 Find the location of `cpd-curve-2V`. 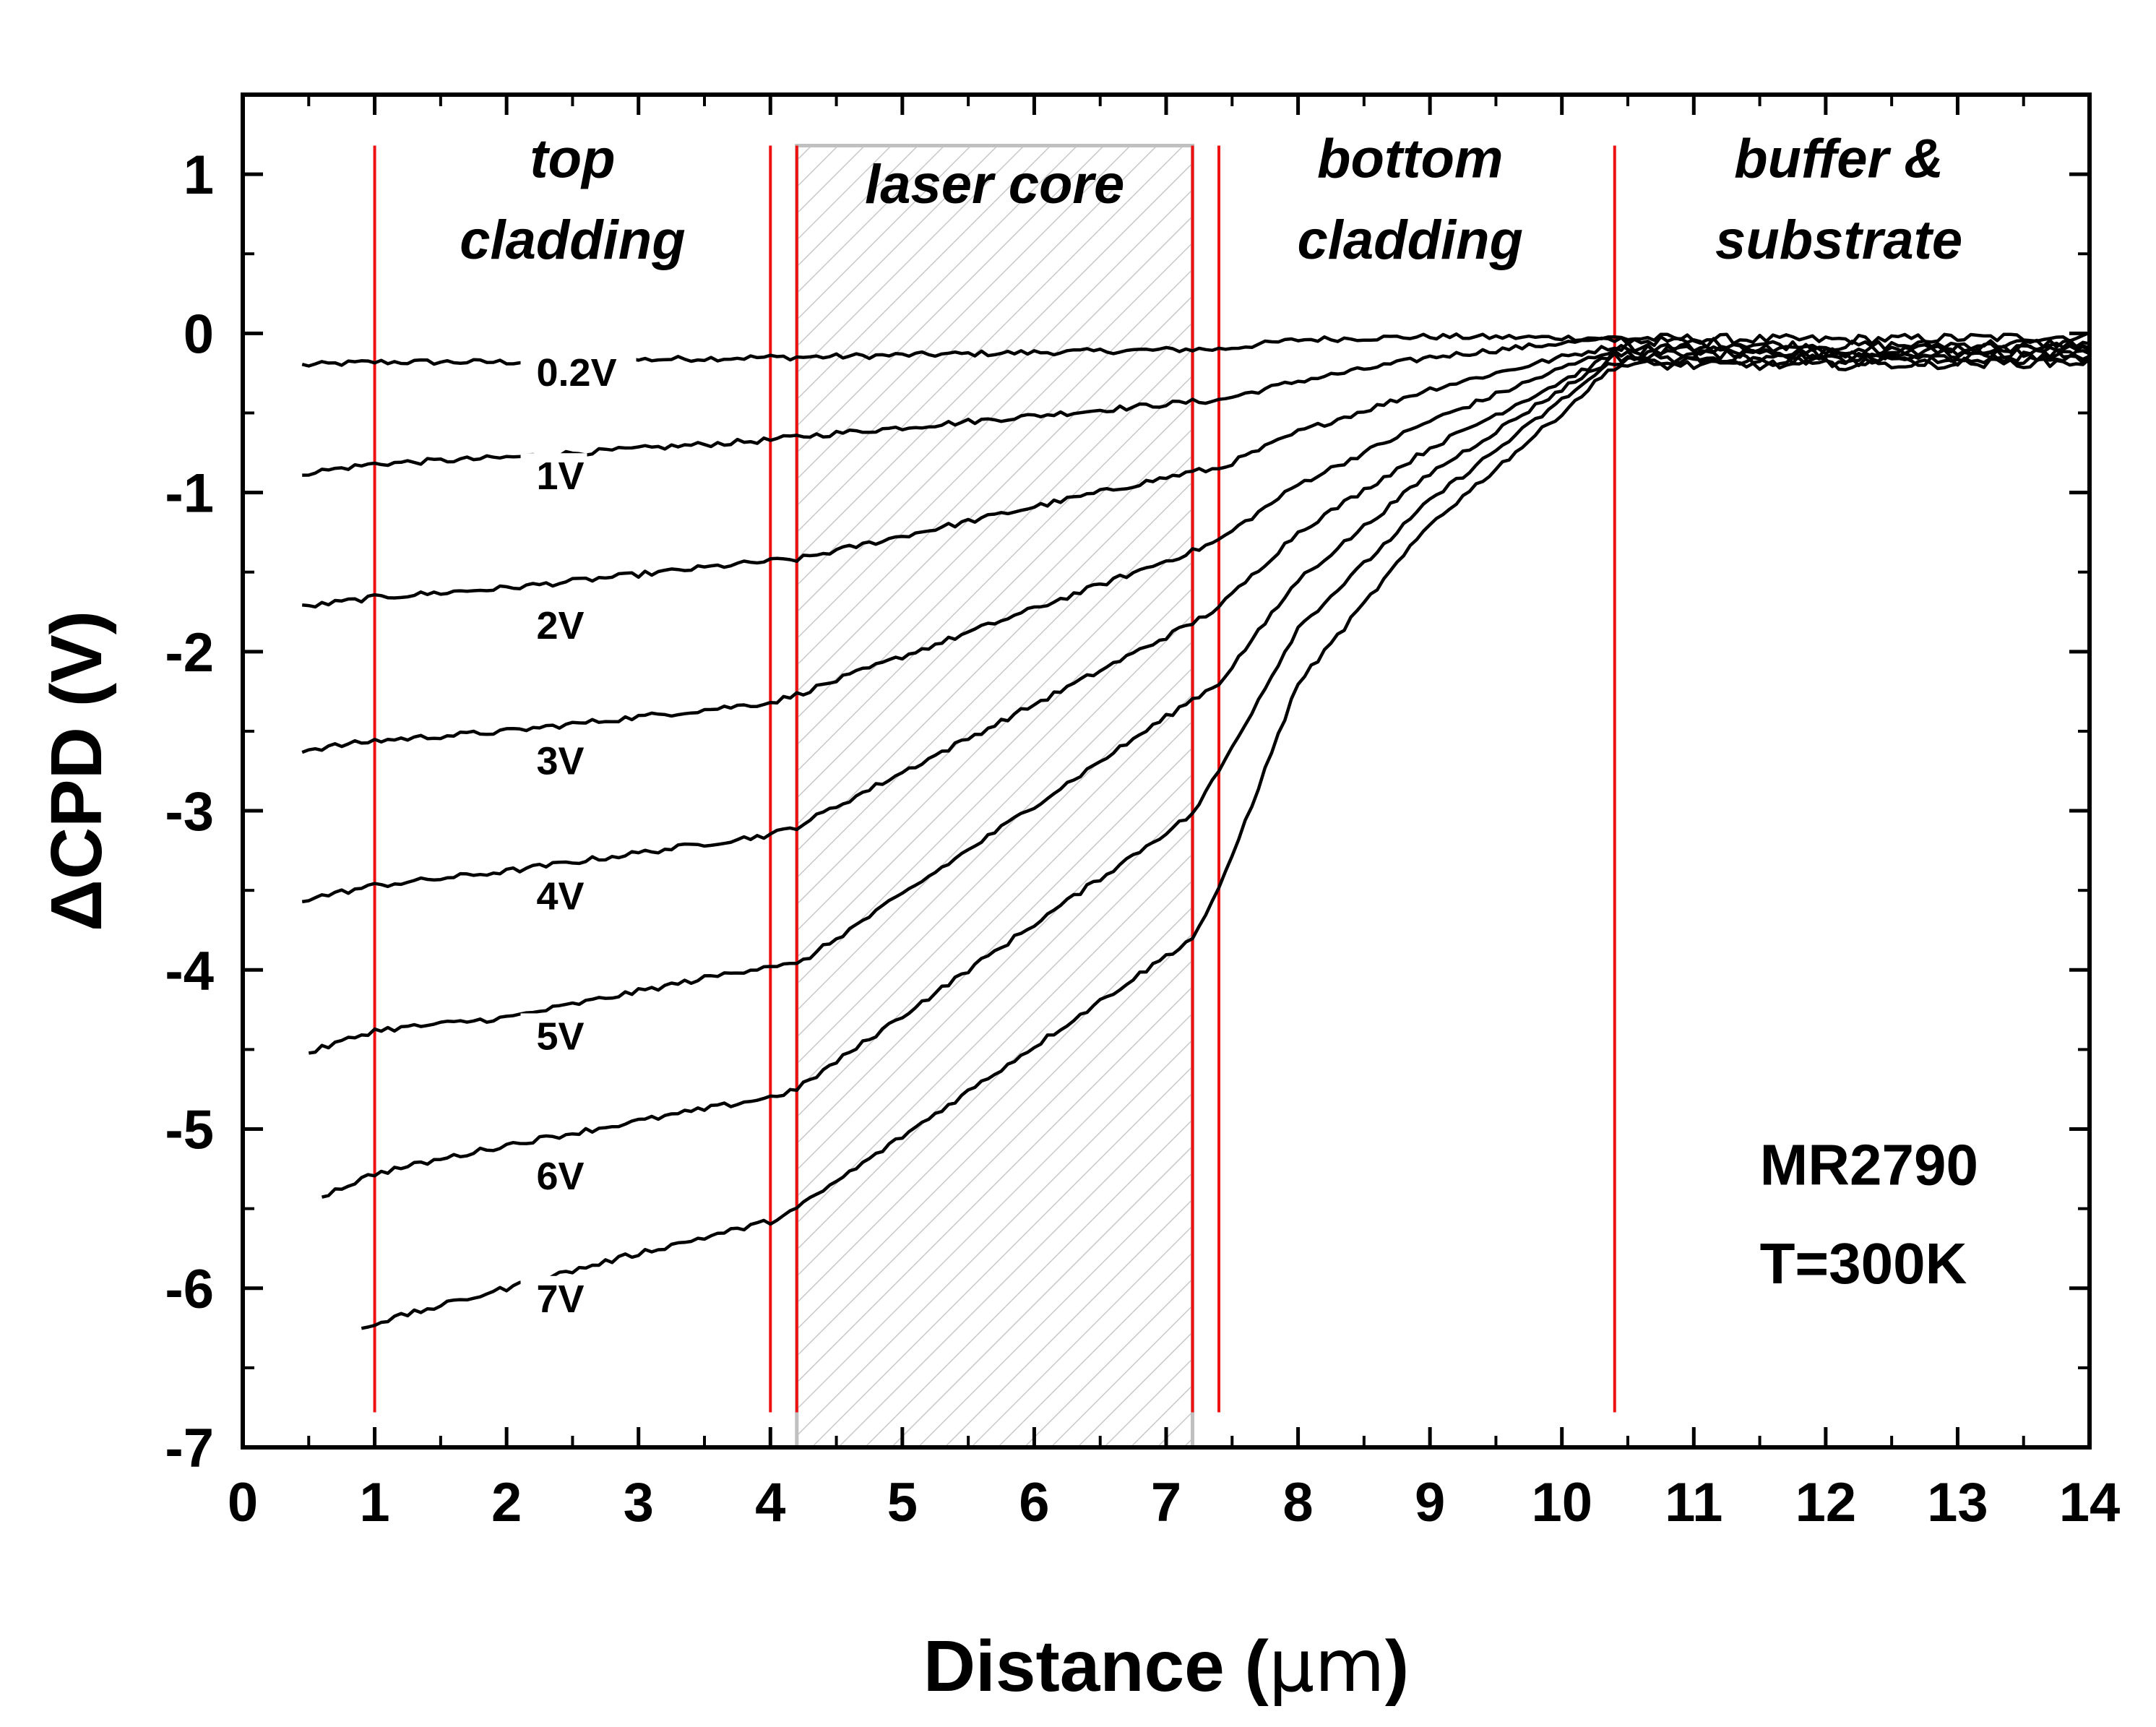

cpd-curve-2V is located at coordinates (1195, 474).